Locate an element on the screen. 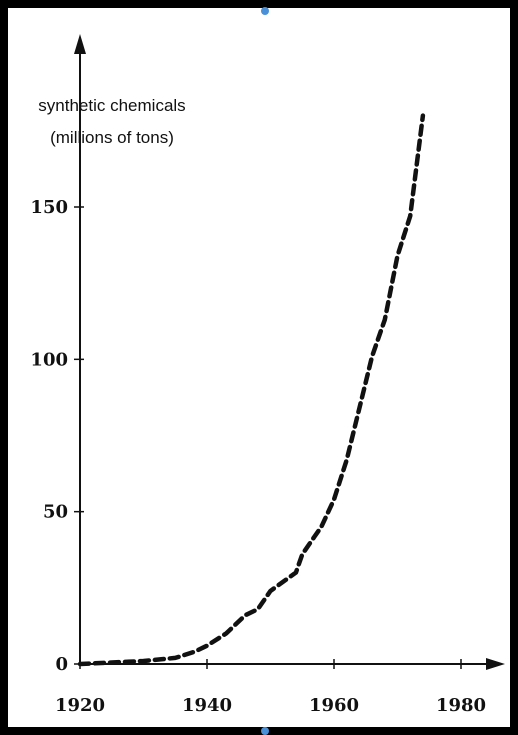  y-tick-label: 50 is located at coordinates (55, 512).